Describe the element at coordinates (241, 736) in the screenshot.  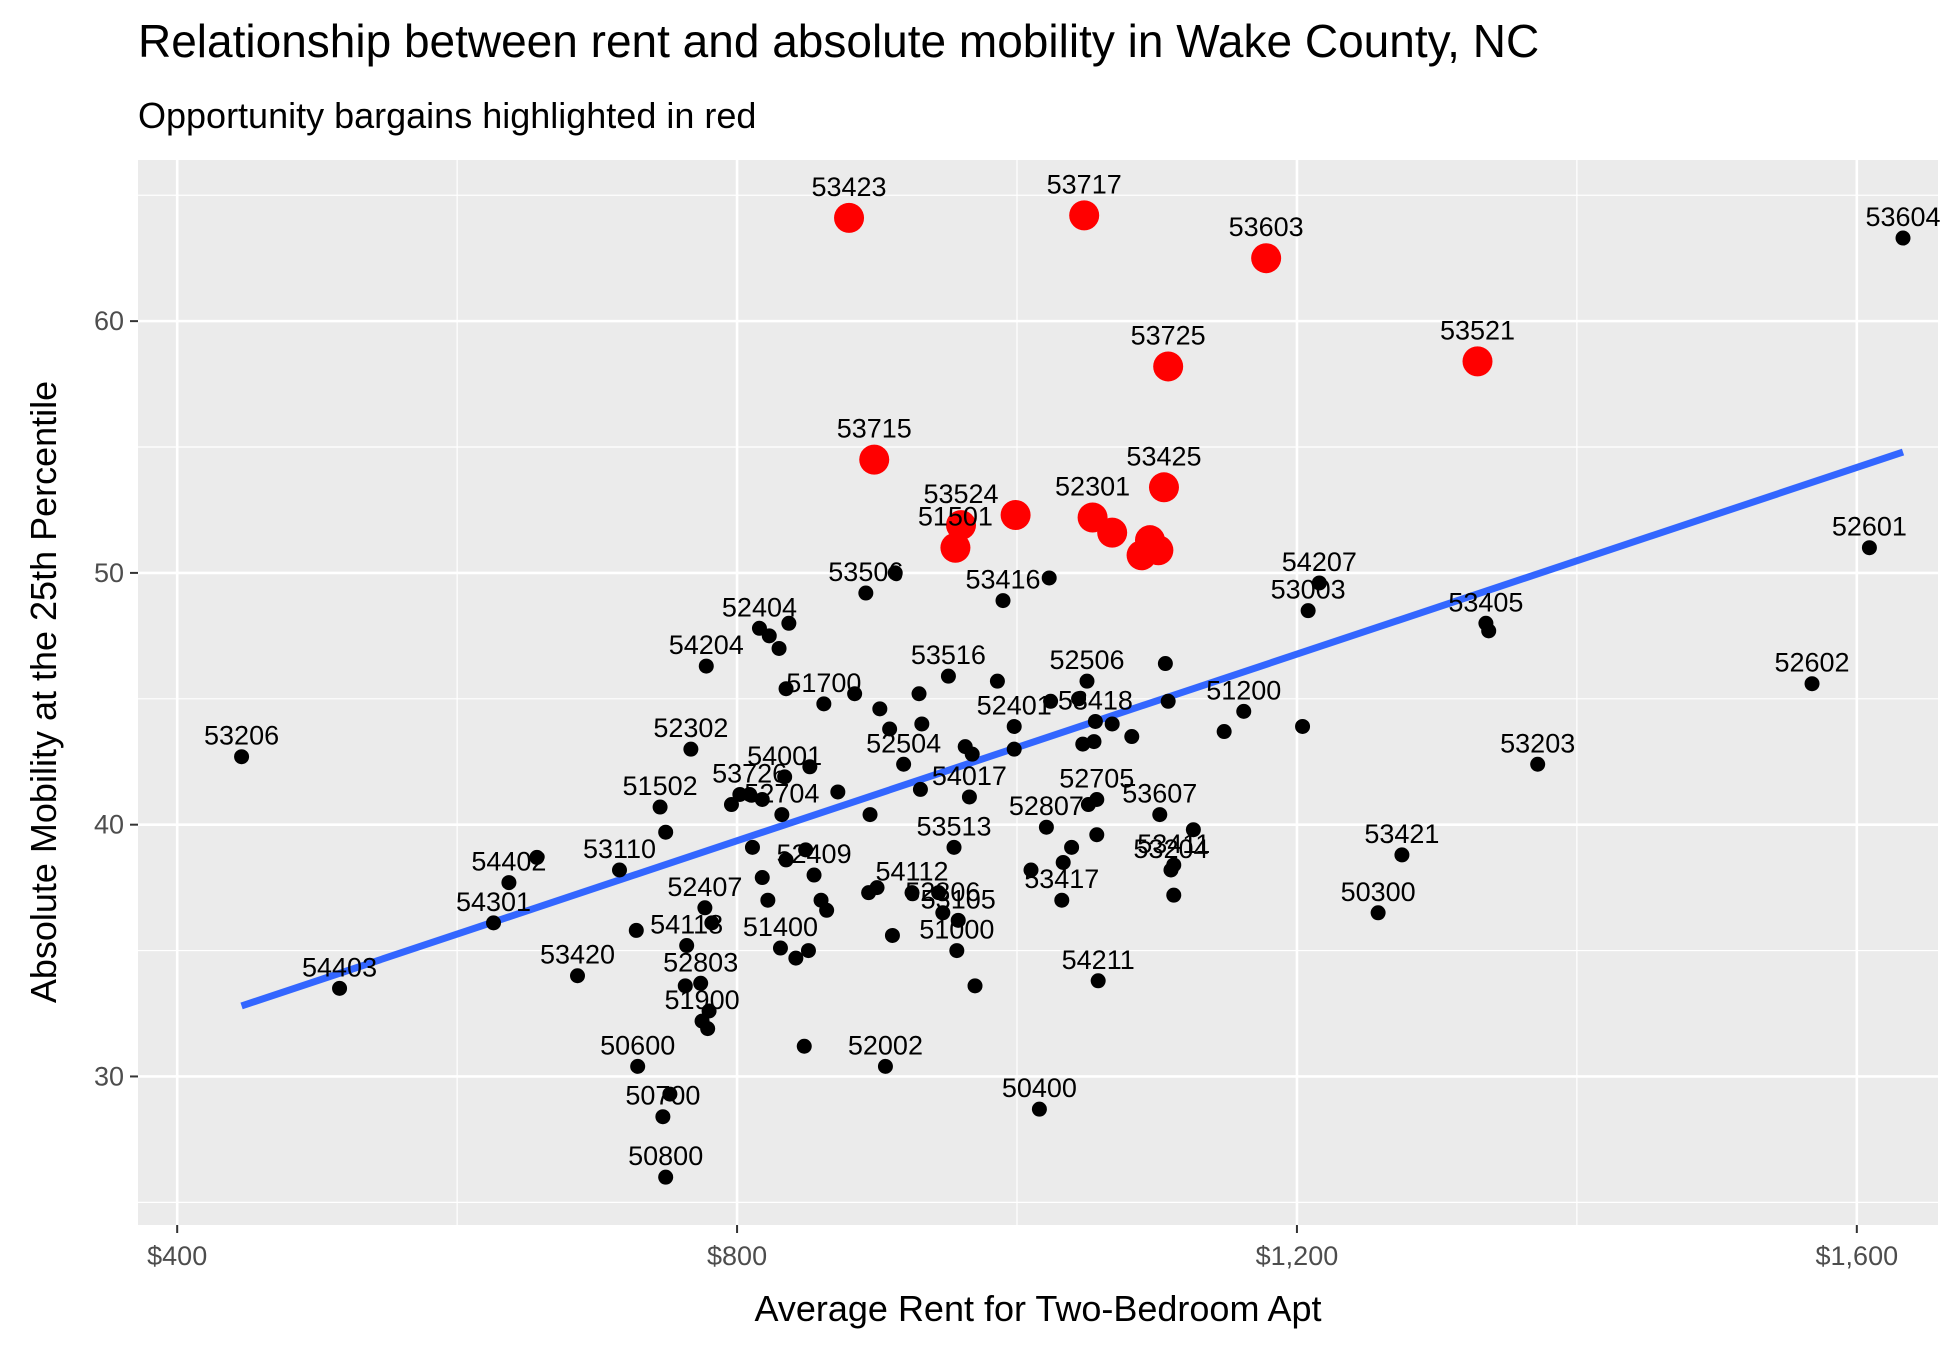
I see `point-label: 53206` at that location.